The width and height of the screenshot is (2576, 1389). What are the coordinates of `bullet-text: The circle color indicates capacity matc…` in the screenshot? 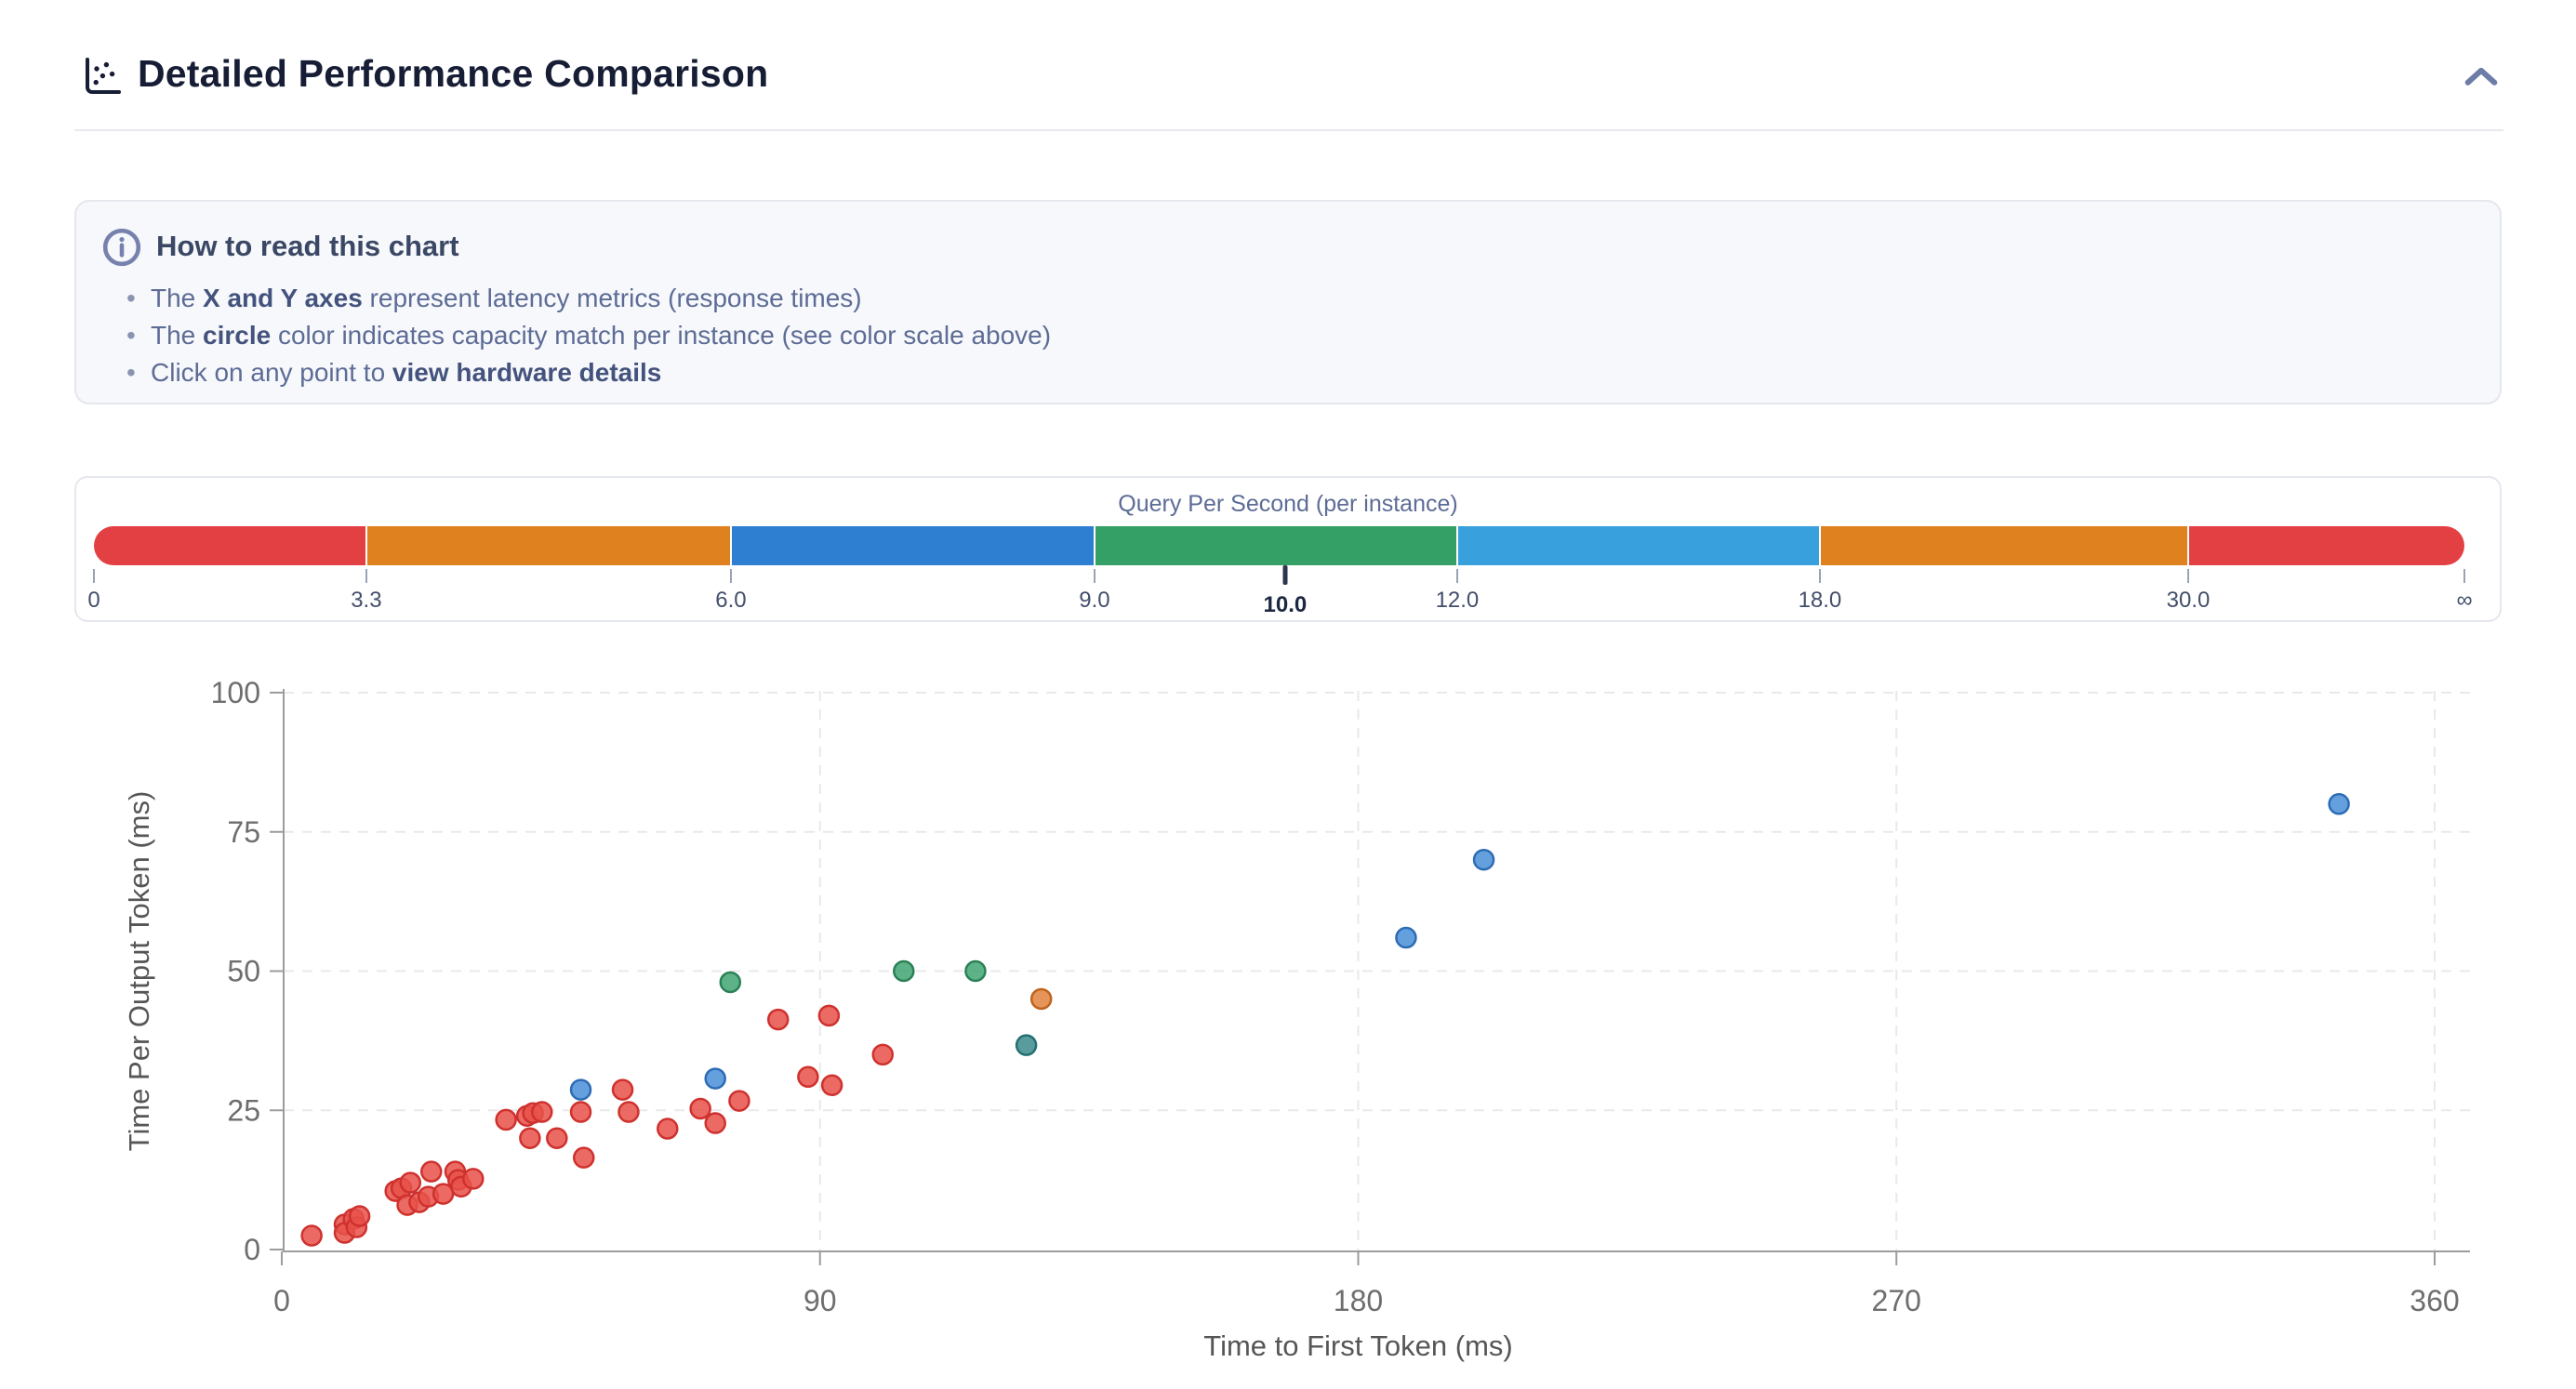 It's located at (601, 335).